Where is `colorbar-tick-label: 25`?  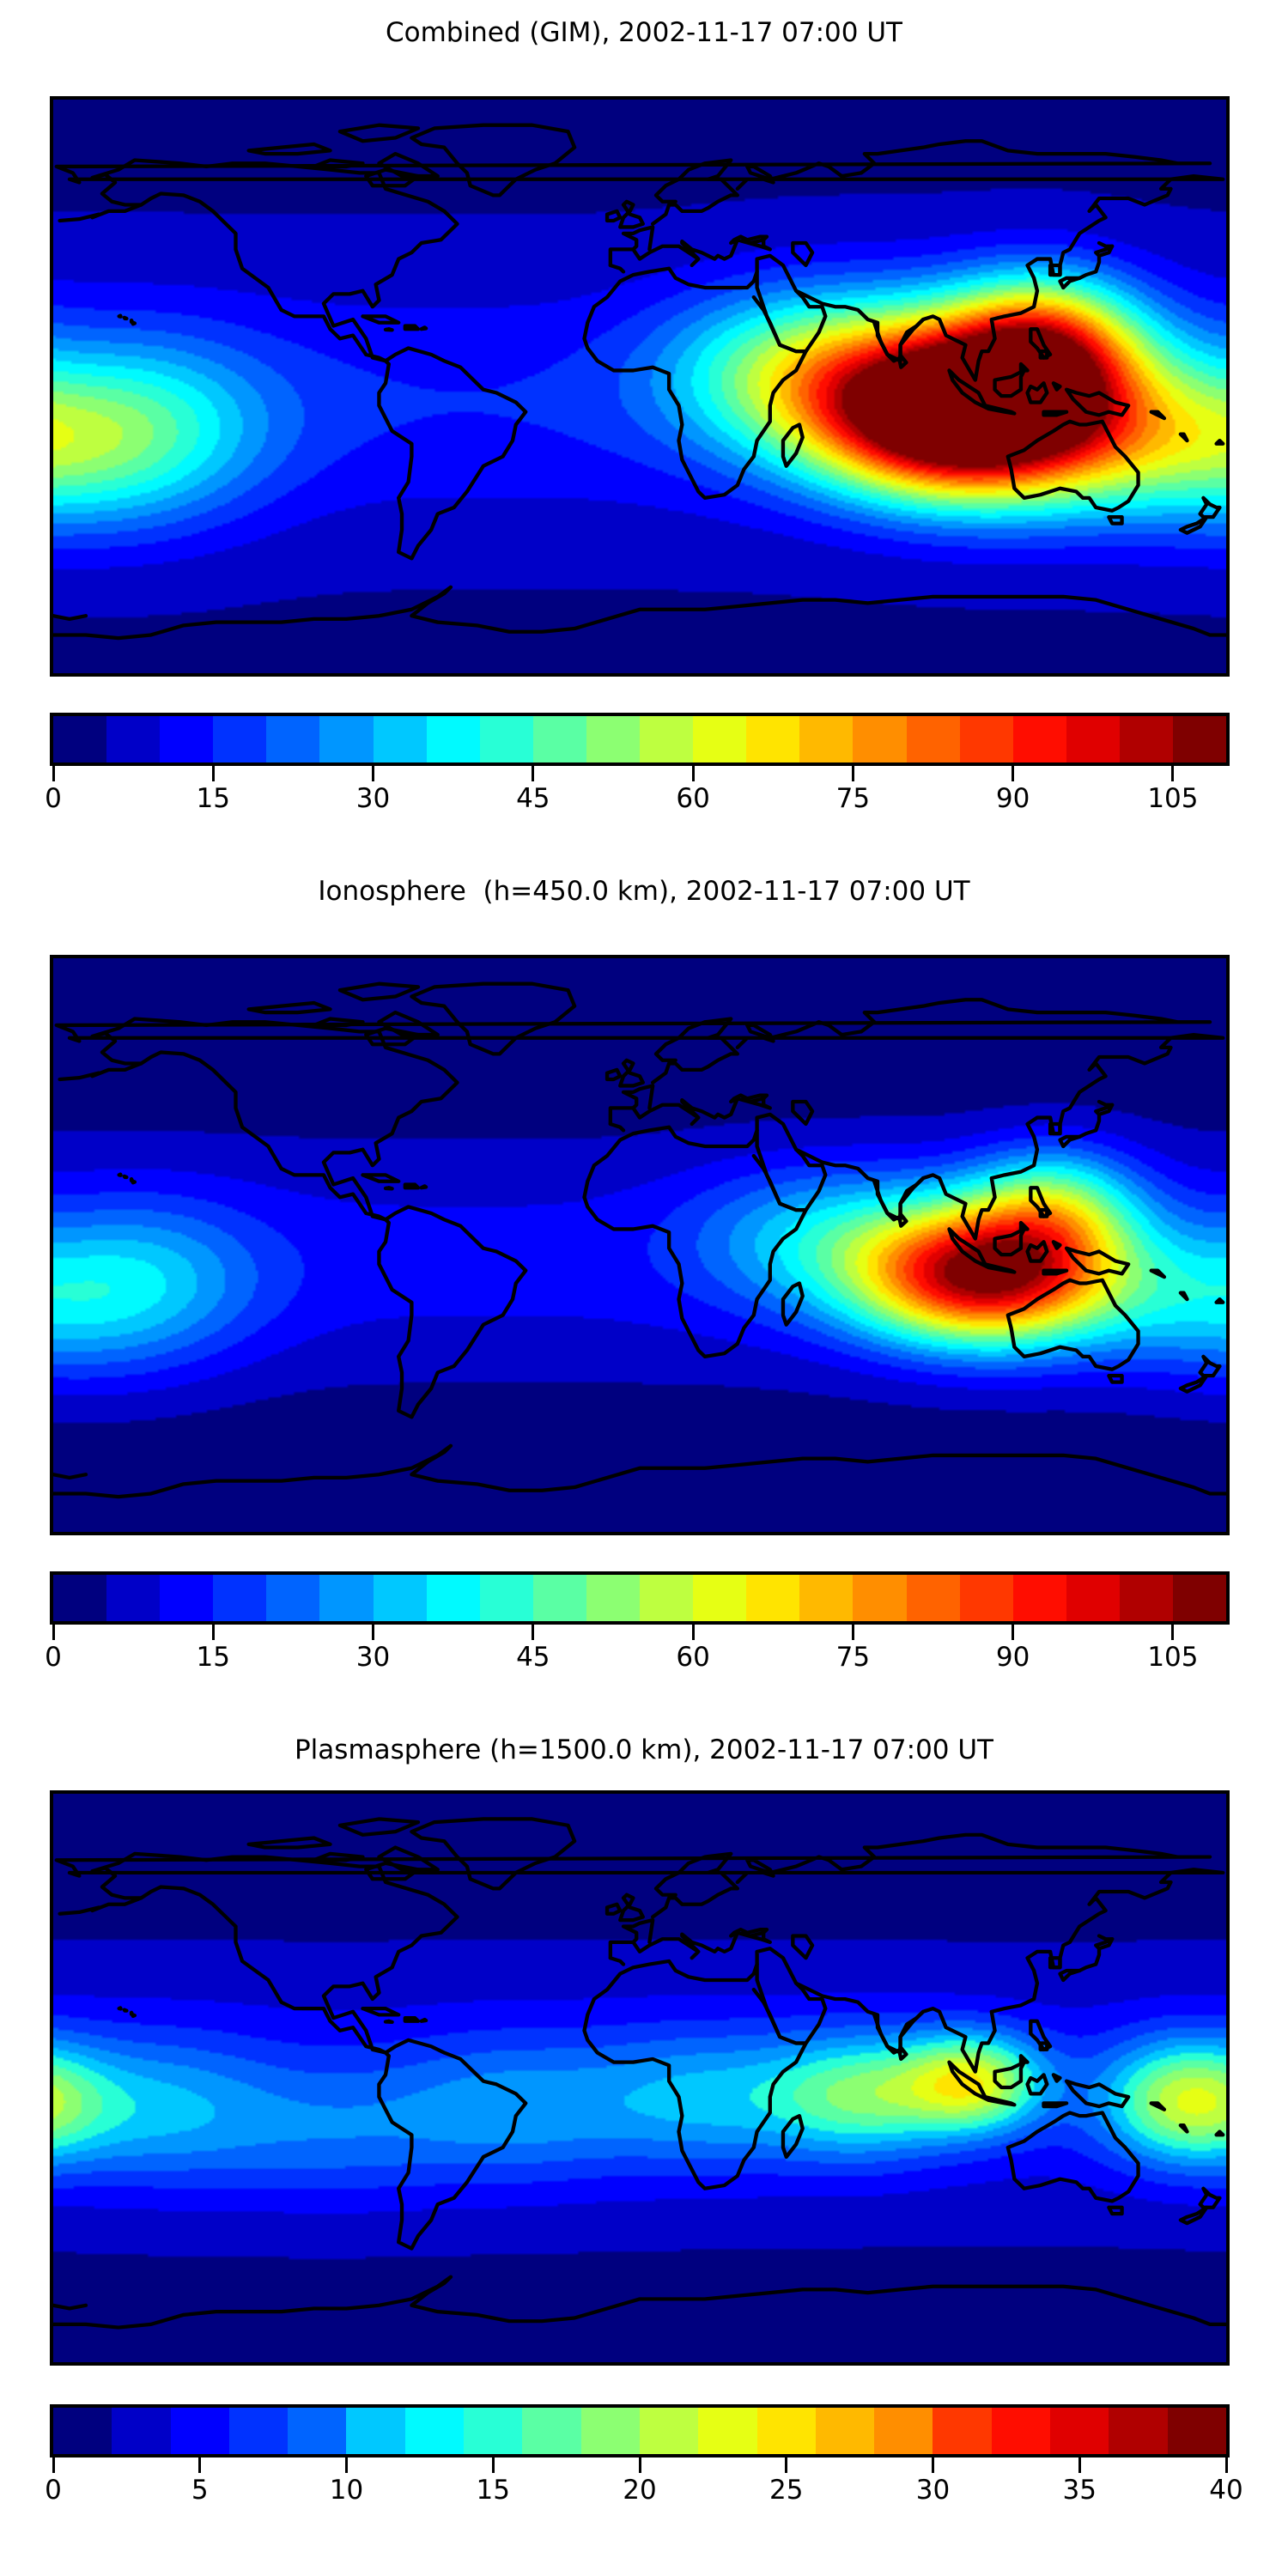
colorbar-tick-label: 25 is located at coordinates (786, 2490).